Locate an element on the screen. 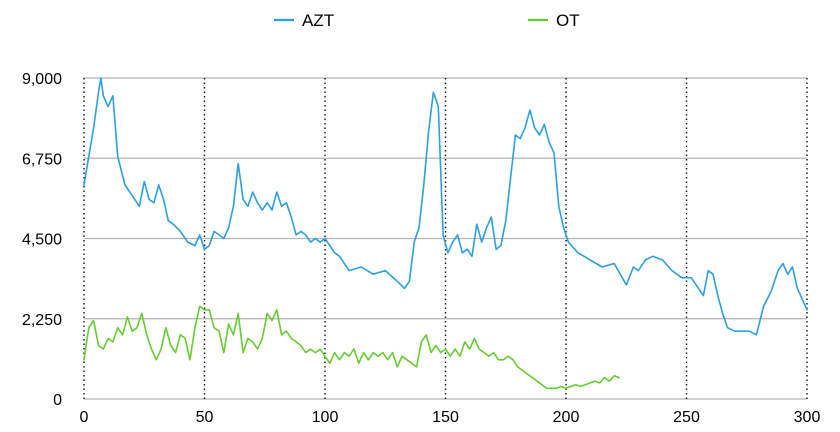  y-tick-label: 0 is located at coordinates (57, 400).